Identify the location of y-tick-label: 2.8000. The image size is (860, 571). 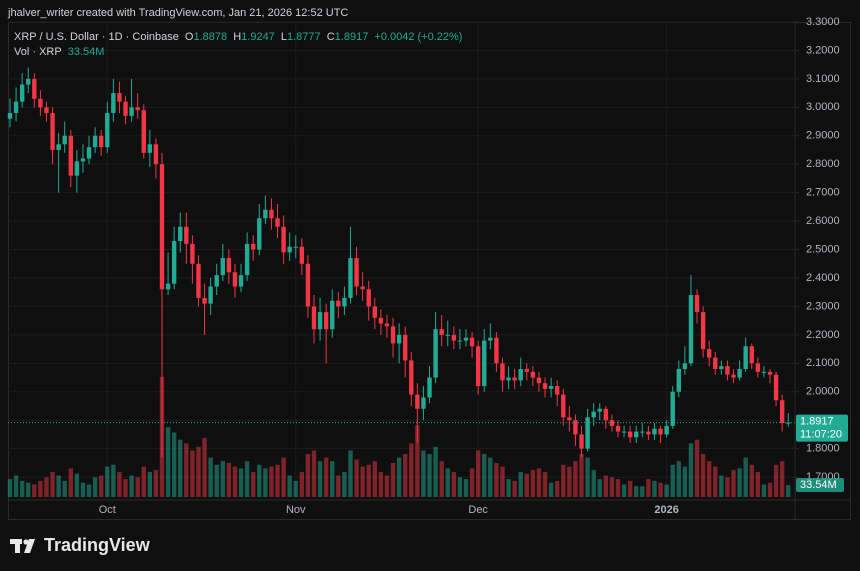
(823, 164).